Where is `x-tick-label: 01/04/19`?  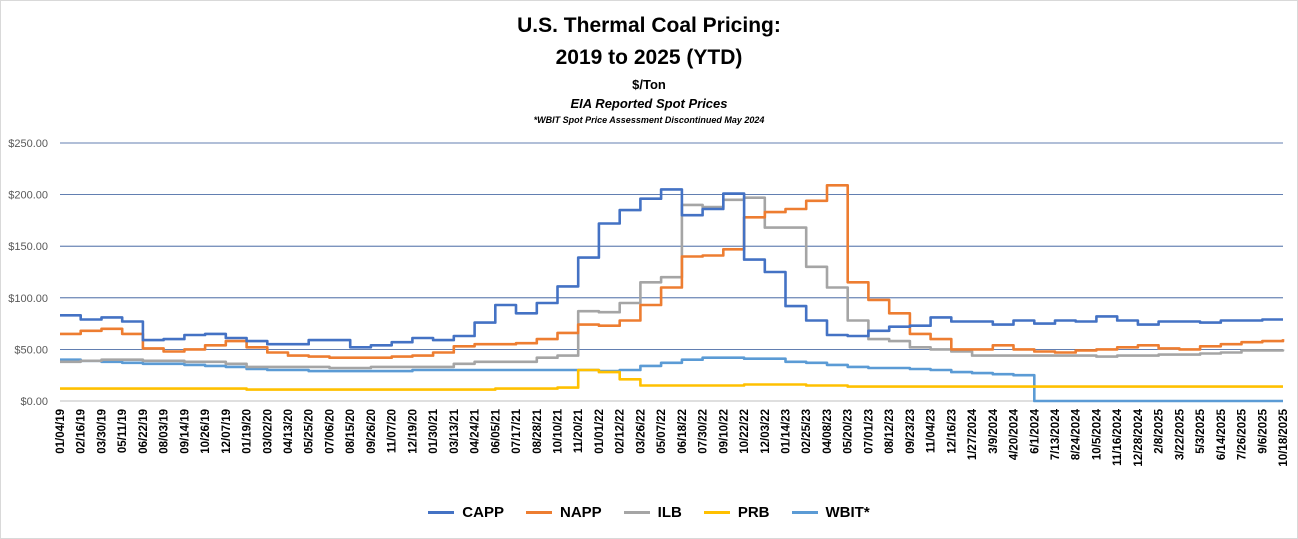
x-tick-label: 01/04/19 is located at coordinates (61, 431).